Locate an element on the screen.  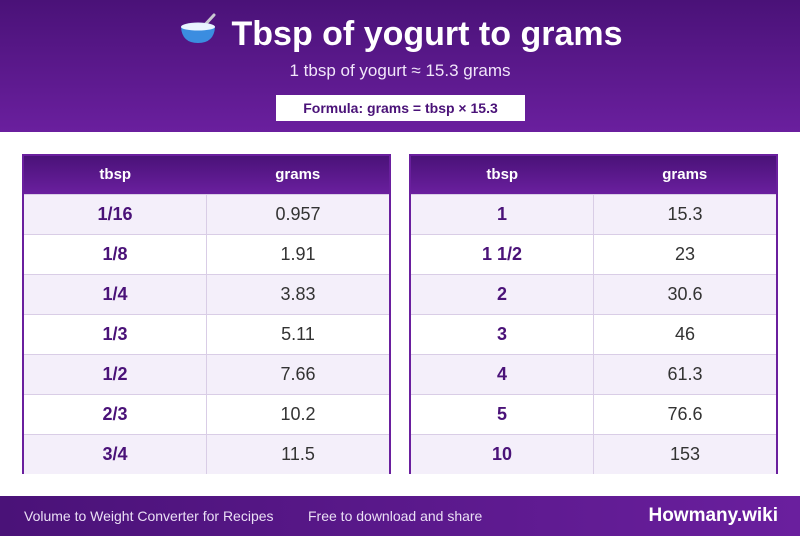
tbsp-cell: 1 1/2 is located at coordinates (502, 254).